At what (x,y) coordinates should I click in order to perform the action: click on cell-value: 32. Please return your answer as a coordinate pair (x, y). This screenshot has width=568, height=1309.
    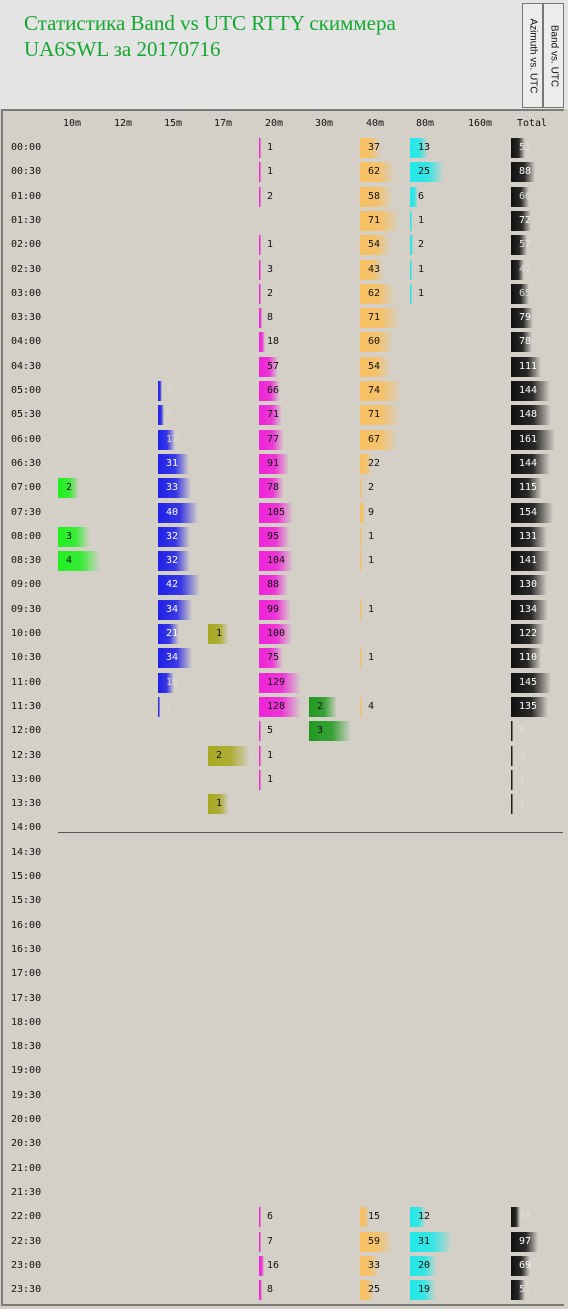
    Looking at the image, I should click on (172, 536).